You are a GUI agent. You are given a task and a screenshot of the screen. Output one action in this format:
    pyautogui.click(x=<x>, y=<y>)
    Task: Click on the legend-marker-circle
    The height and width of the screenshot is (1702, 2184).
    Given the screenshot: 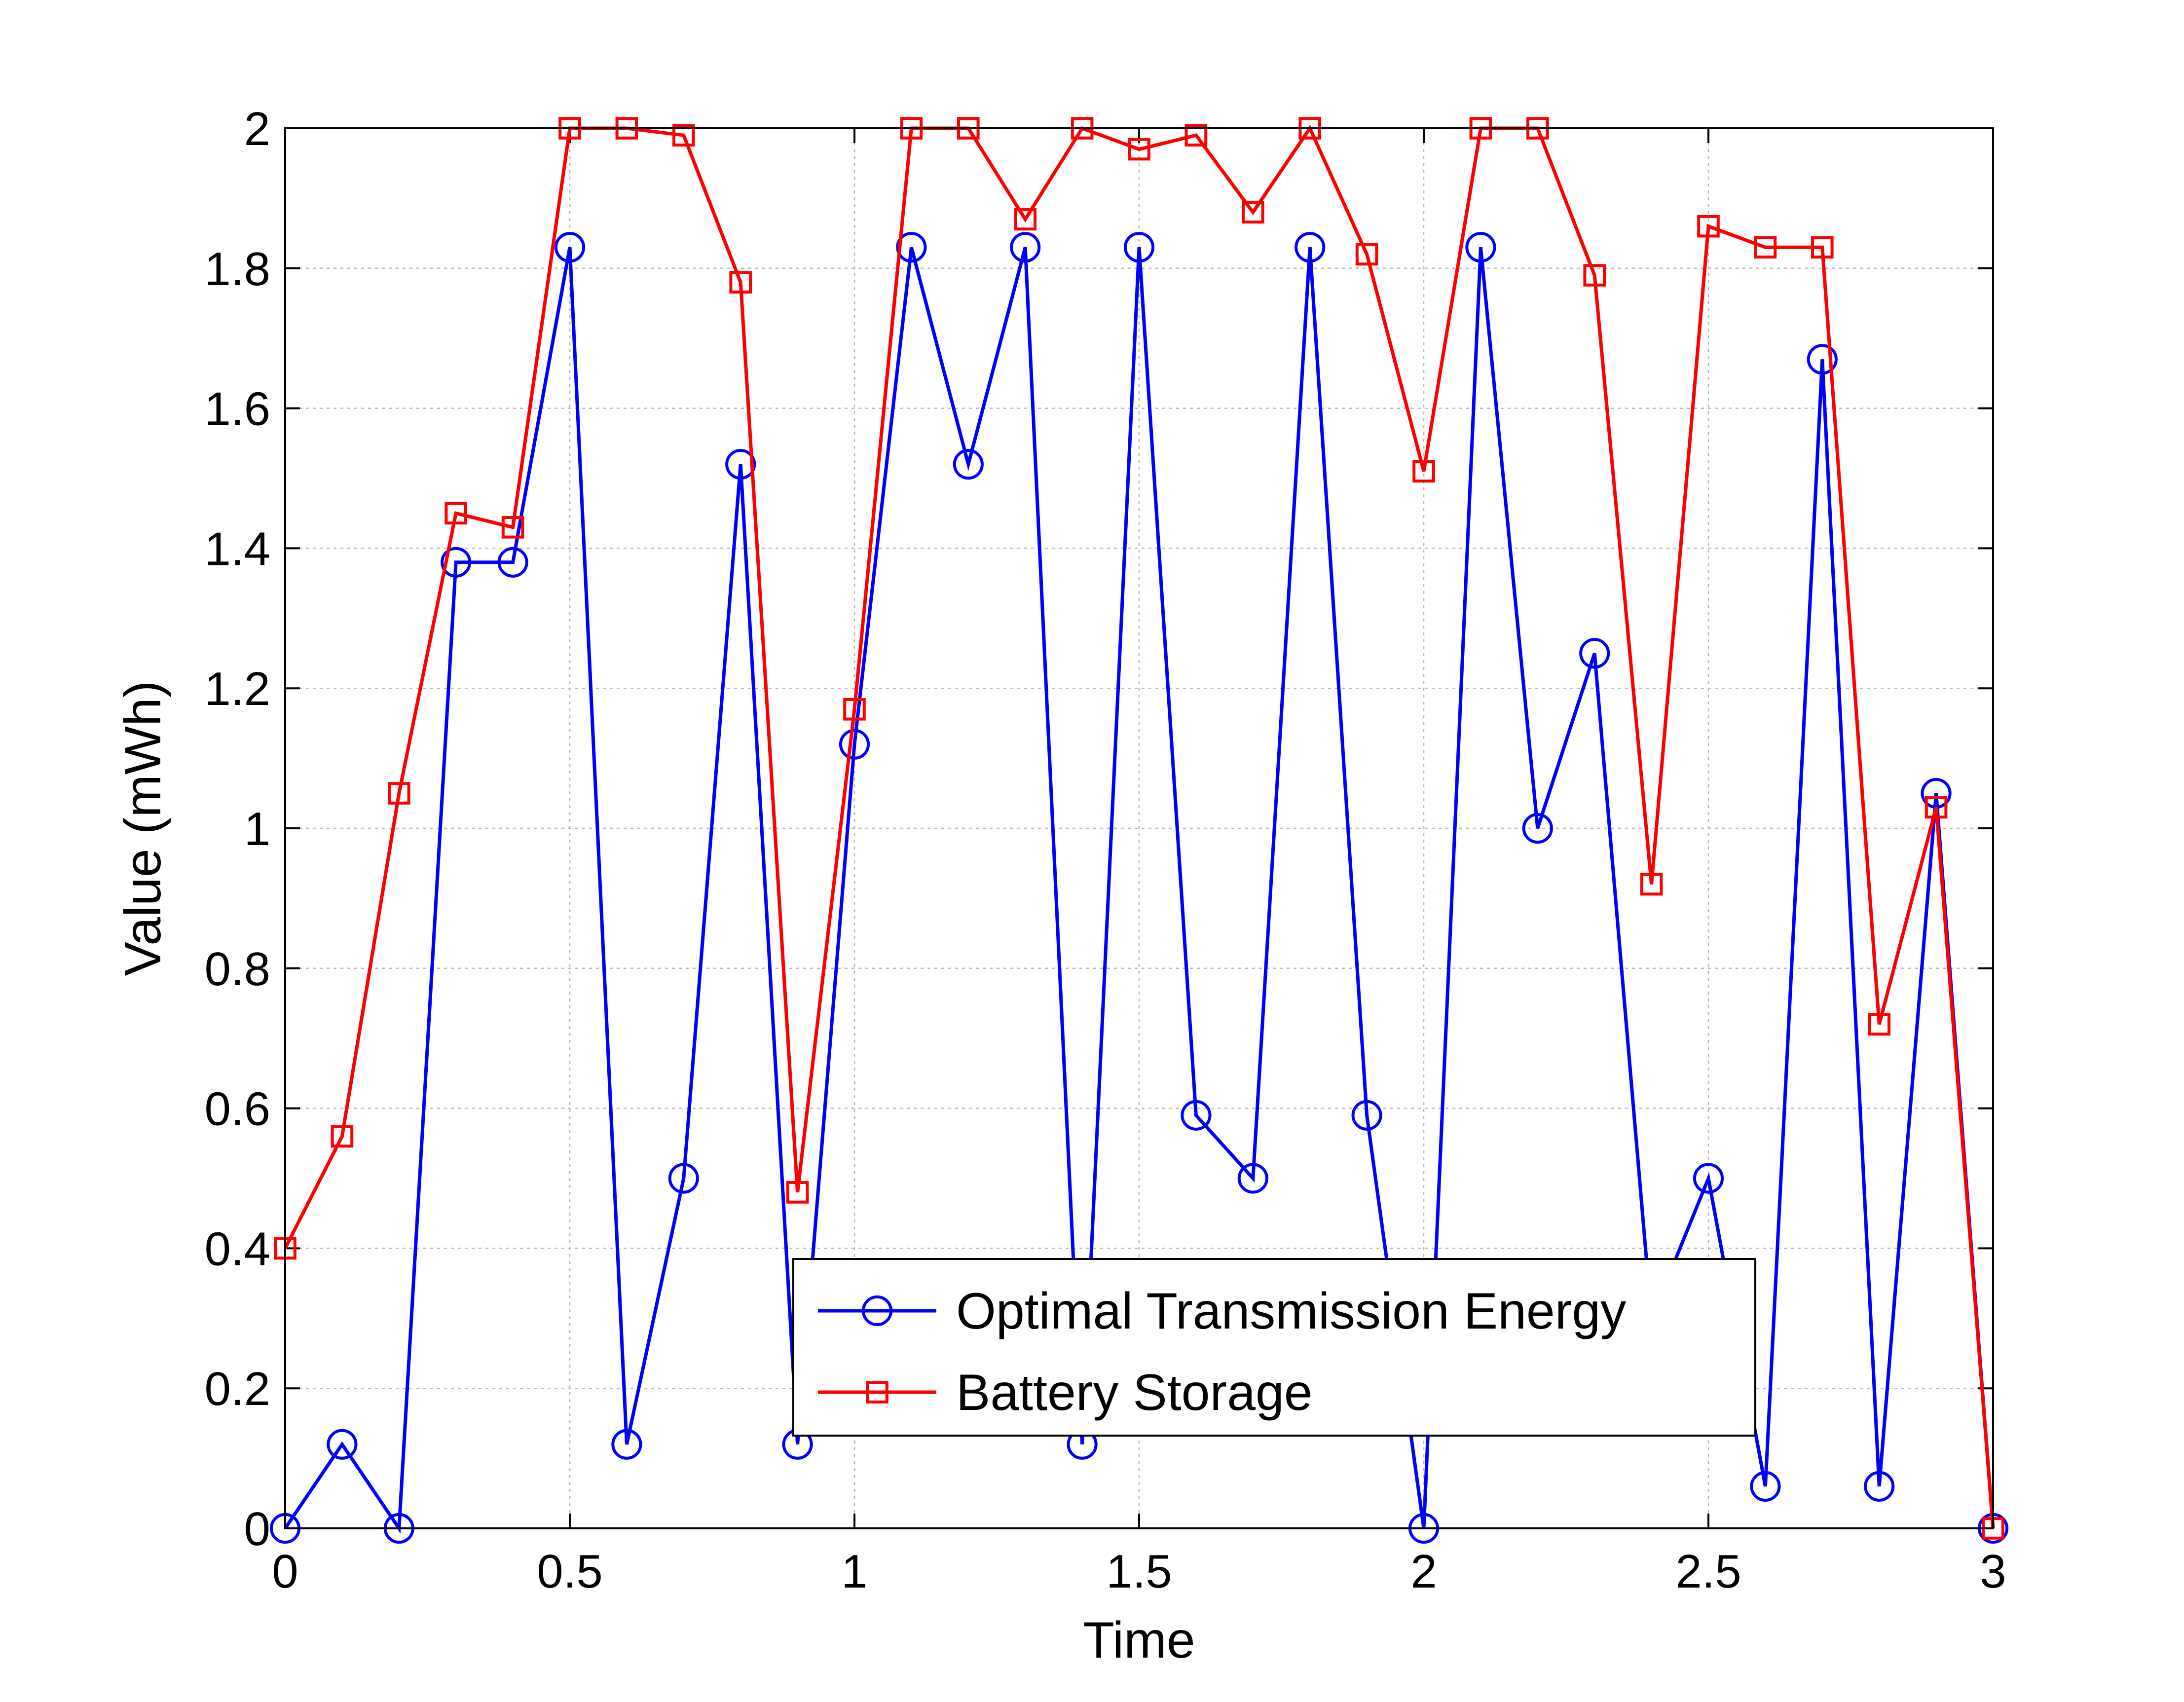 What is the action you would take?
    pyautogui.click(x=877, y=1311)
    